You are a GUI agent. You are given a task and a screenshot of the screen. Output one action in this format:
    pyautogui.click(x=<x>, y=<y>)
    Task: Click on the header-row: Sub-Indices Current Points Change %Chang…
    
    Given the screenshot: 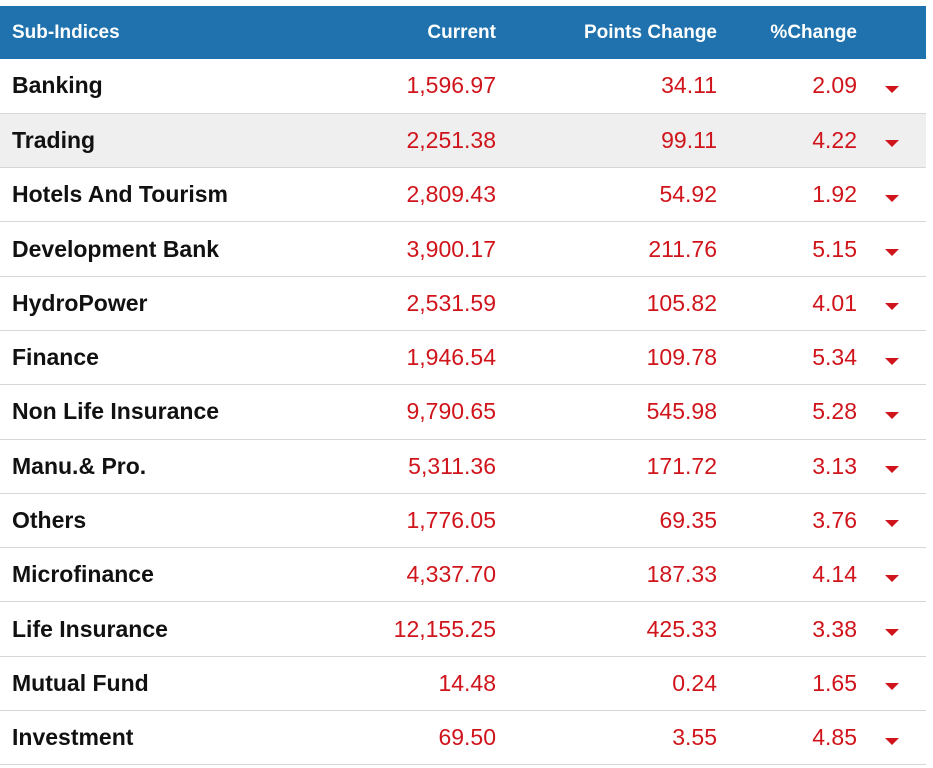 What is the action you would take?
    pyautogui.click(x=463, y=32)
    